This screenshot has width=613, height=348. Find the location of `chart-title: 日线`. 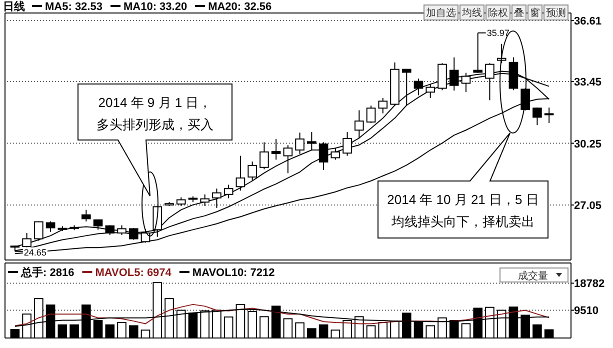

chart-title: 日线 is located at coordinates (14, 6).